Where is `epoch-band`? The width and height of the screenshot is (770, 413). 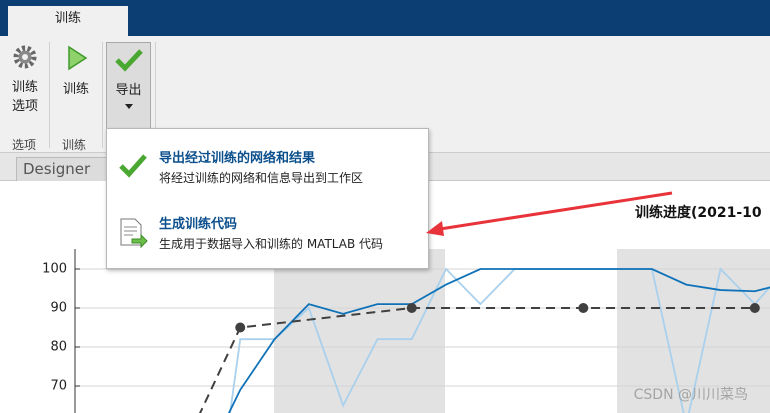 epoch-band is located at coordinates (359, 331).